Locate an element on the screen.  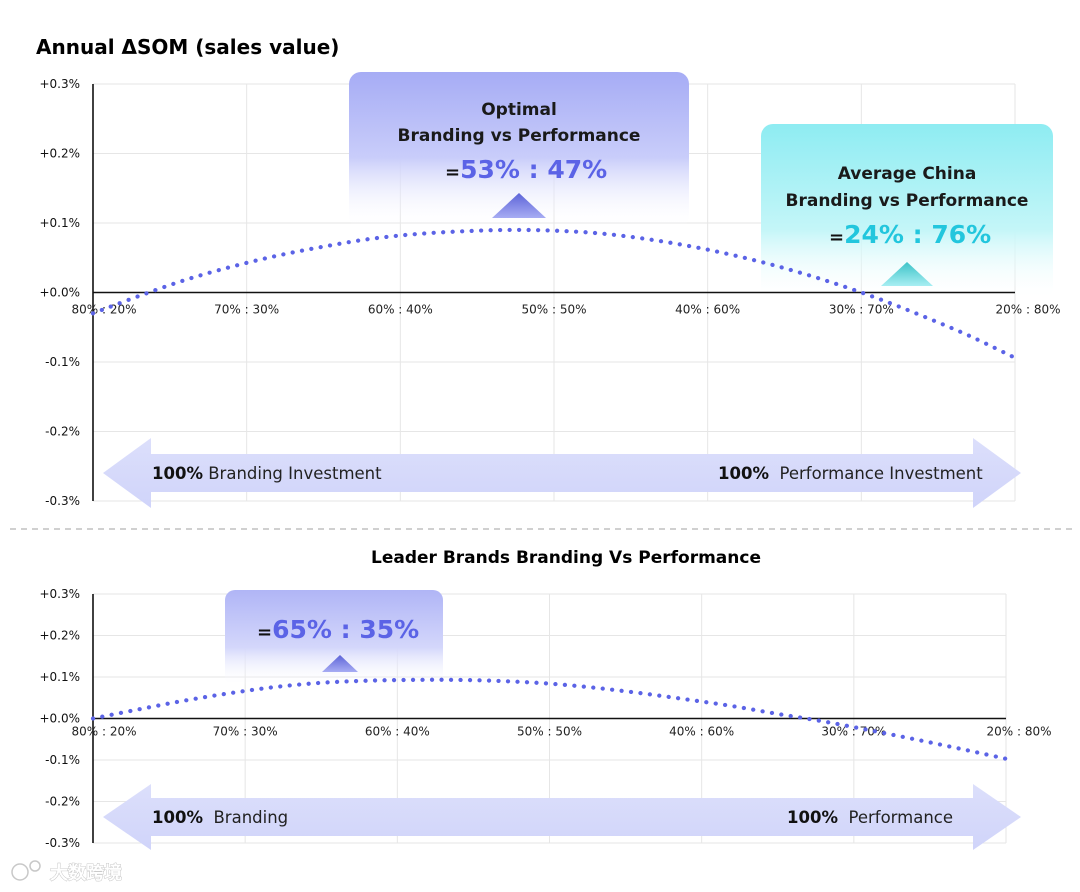
chart2-y-ticks: +0.3% +0.2% +0.1% +0.0% -0.1% -0.2% -0.3% is located at coordinates (59, 718).